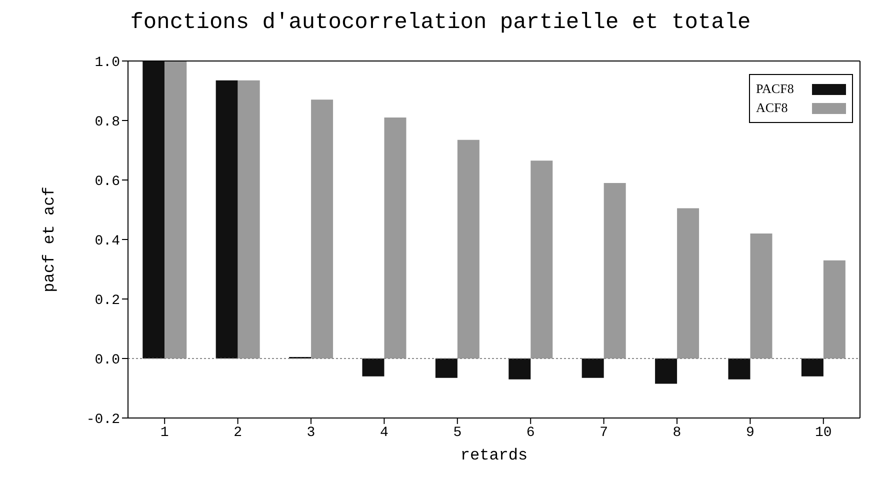  What do you see at coordinates (775, 89) in the screenshot?
I see `legend-label: PACF8` at bounding box center [775, 89].